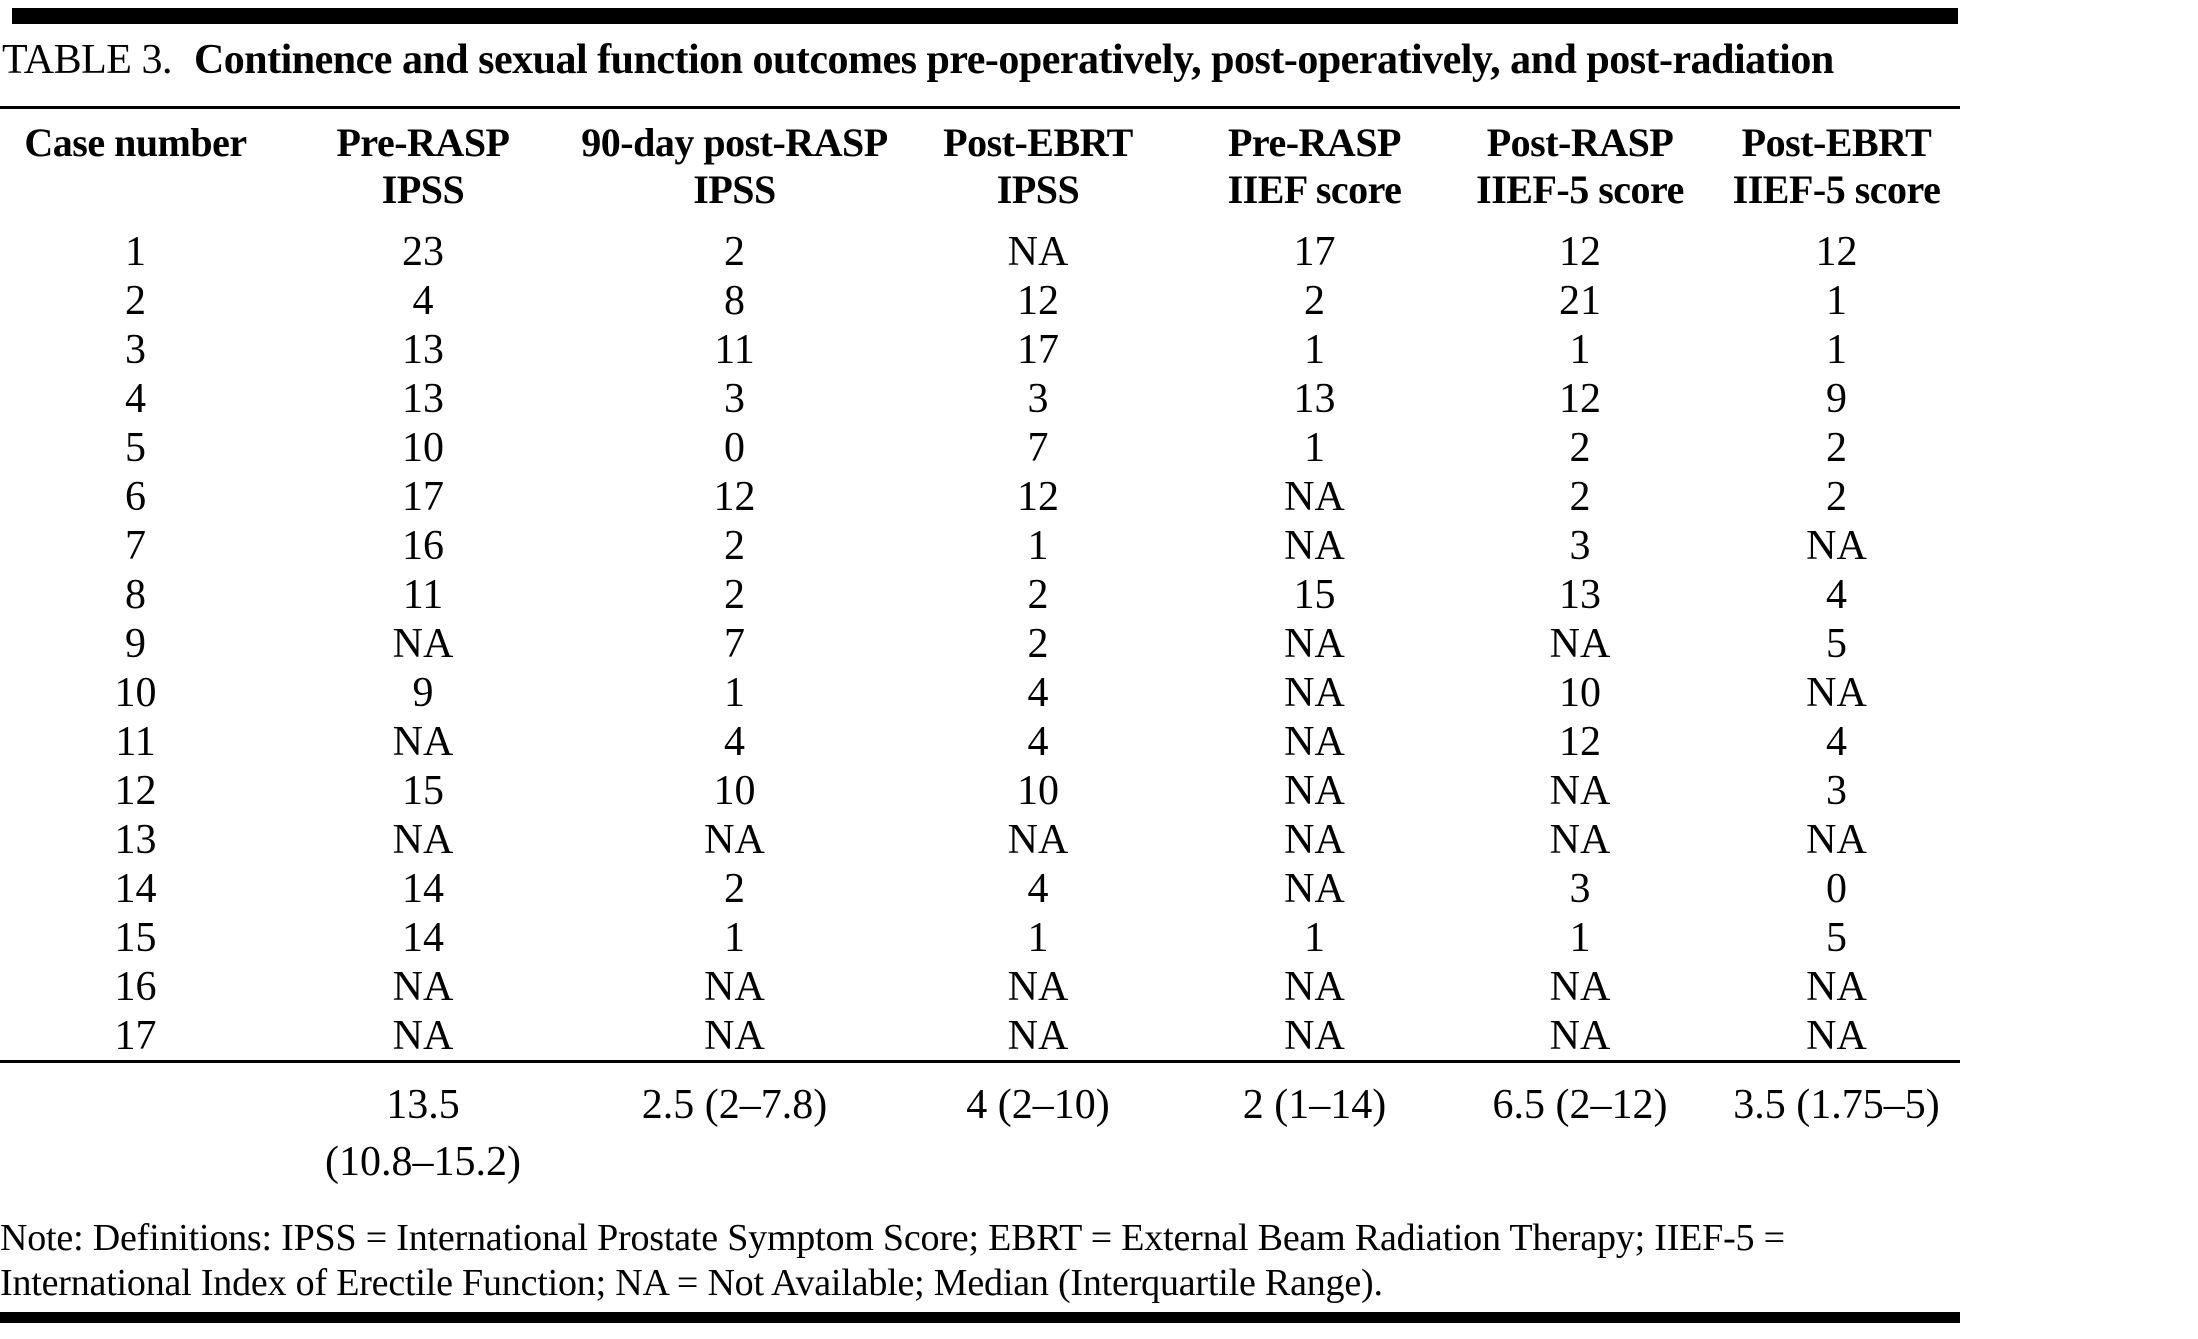 The height and width of the screenshot is (1339, 2198). Describe the element at coordinates (980, 496) in the screenshot. I see `table-row: 6 17 12 12 NA 2 2` at that location.